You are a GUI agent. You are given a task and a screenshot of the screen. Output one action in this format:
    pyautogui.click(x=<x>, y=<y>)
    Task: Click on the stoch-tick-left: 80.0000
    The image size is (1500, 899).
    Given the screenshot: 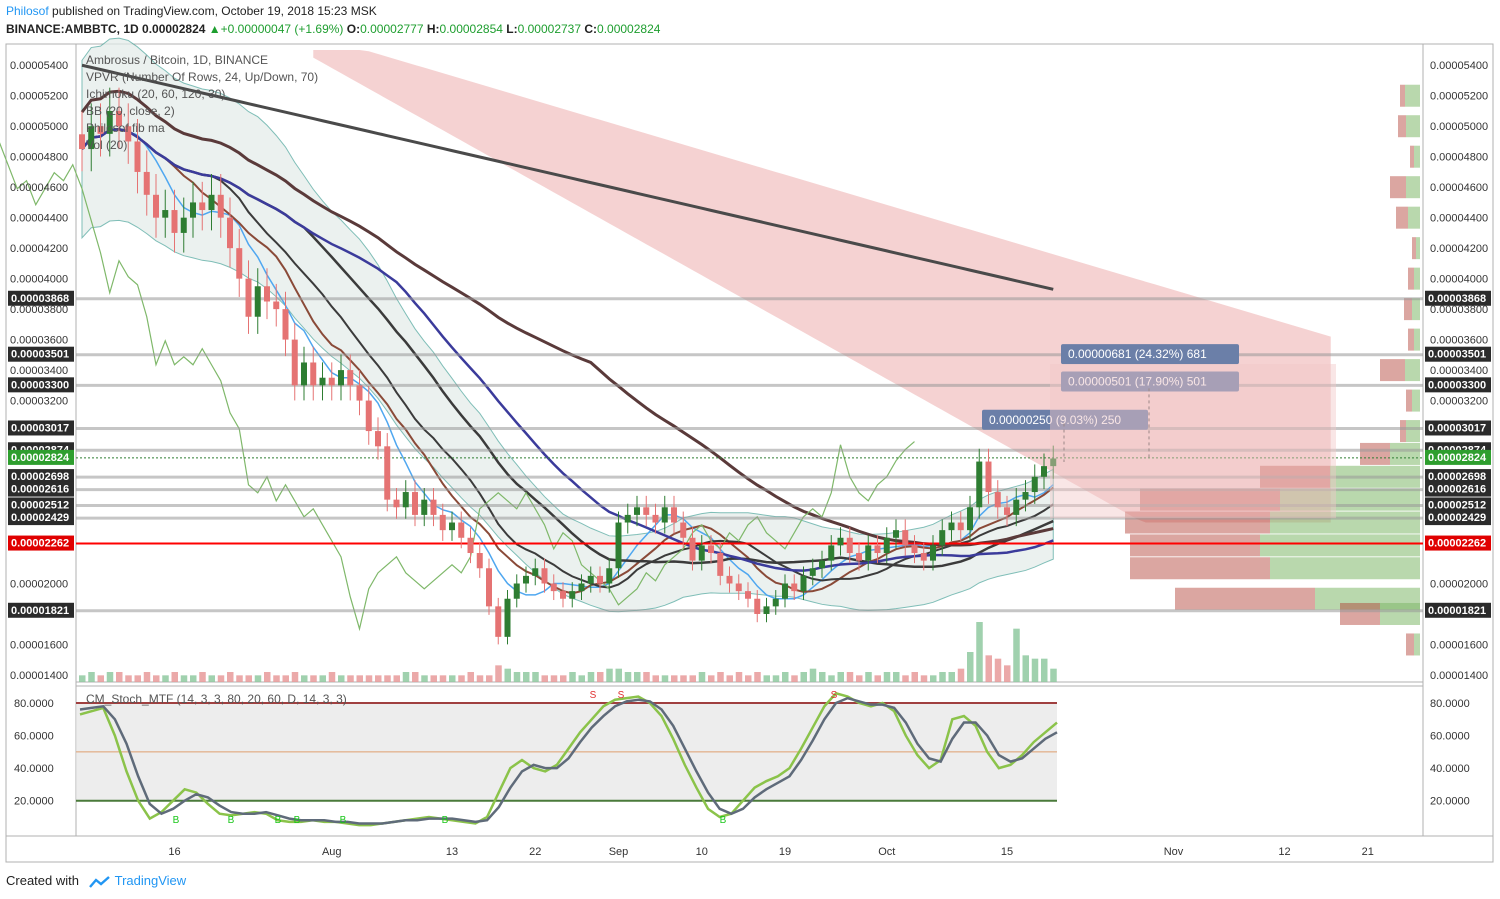 What is the action you would take?
    pyautogui.click(x=34, y=704)
    